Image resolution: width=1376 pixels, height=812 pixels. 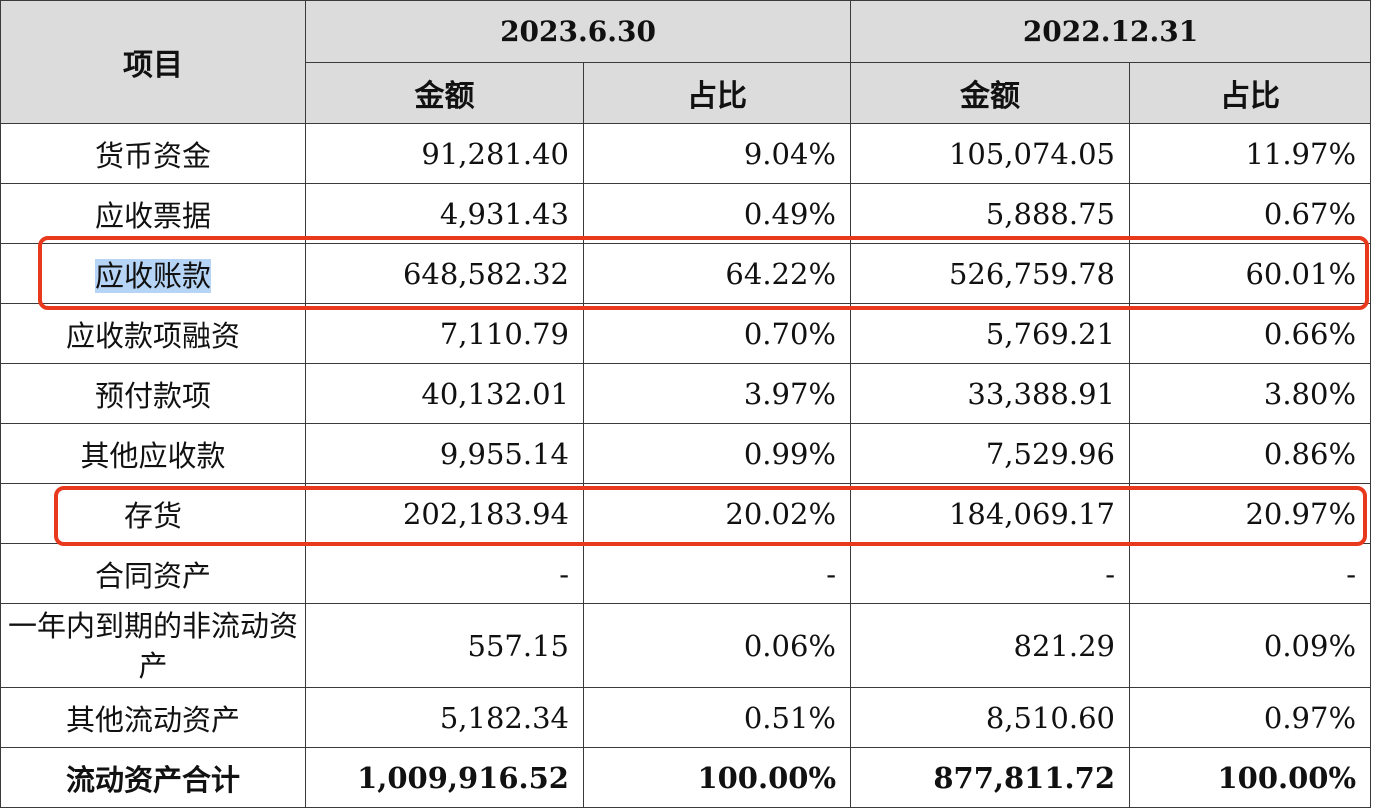 I want to click on total-ratio-2023: 100.00%, so click(x=717, y=777).